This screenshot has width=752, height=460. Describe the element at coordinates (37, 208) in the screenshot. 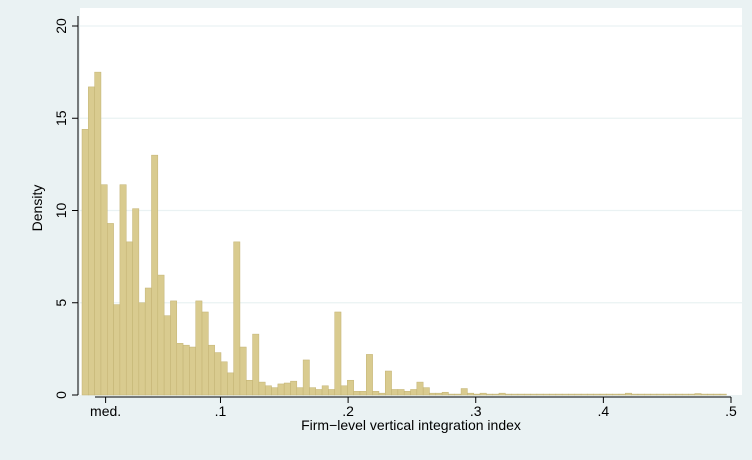

I see `y-axis-label: Density` at that location.